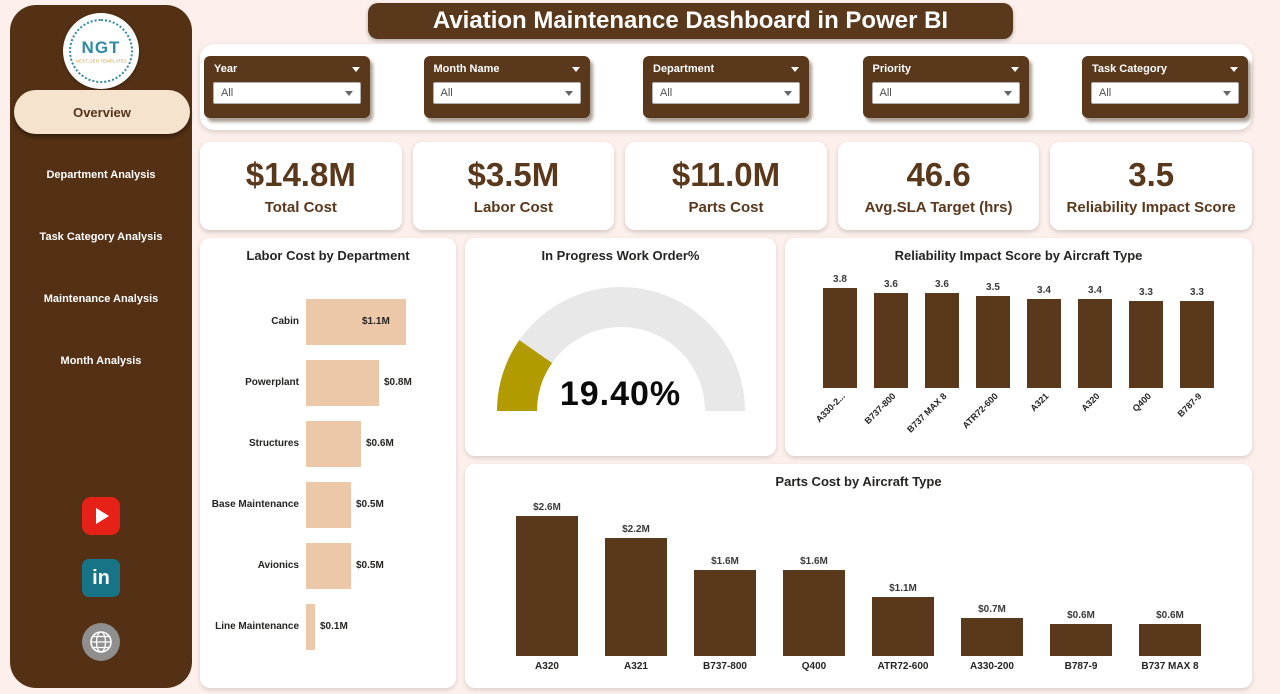 The width and height of the screenshot is (1280, 694). What do you see at coordinates (620, 349) in the screenshot?
I see `gauge-arc` at bounding box center [620, 349].